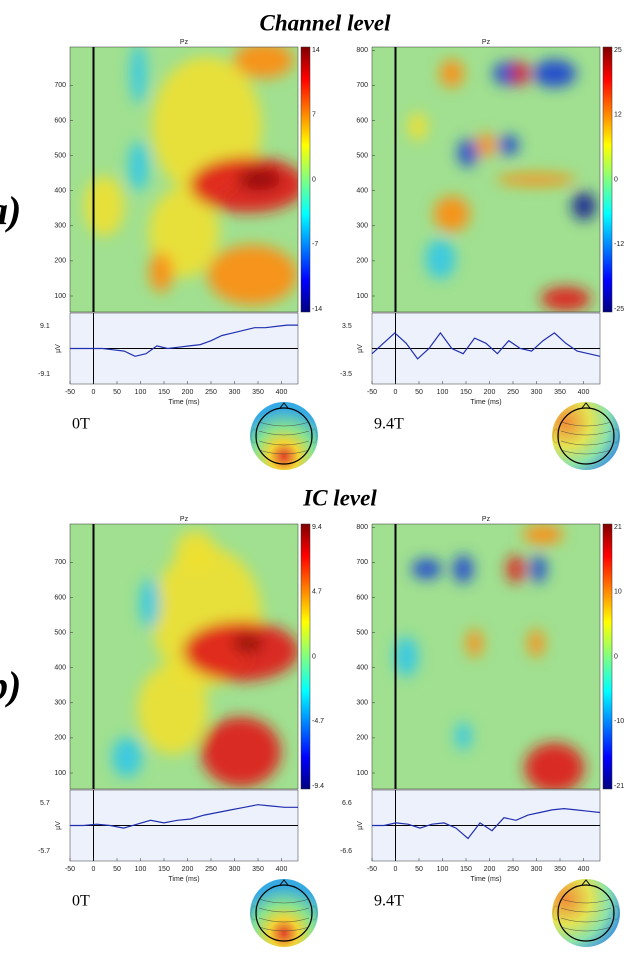 This screenshot has width=637, height=955. What do you see at coordinates (346, 374) in the screenshot?
I see `erp-tick-label: -3.5` at bounding box center [346, 374].